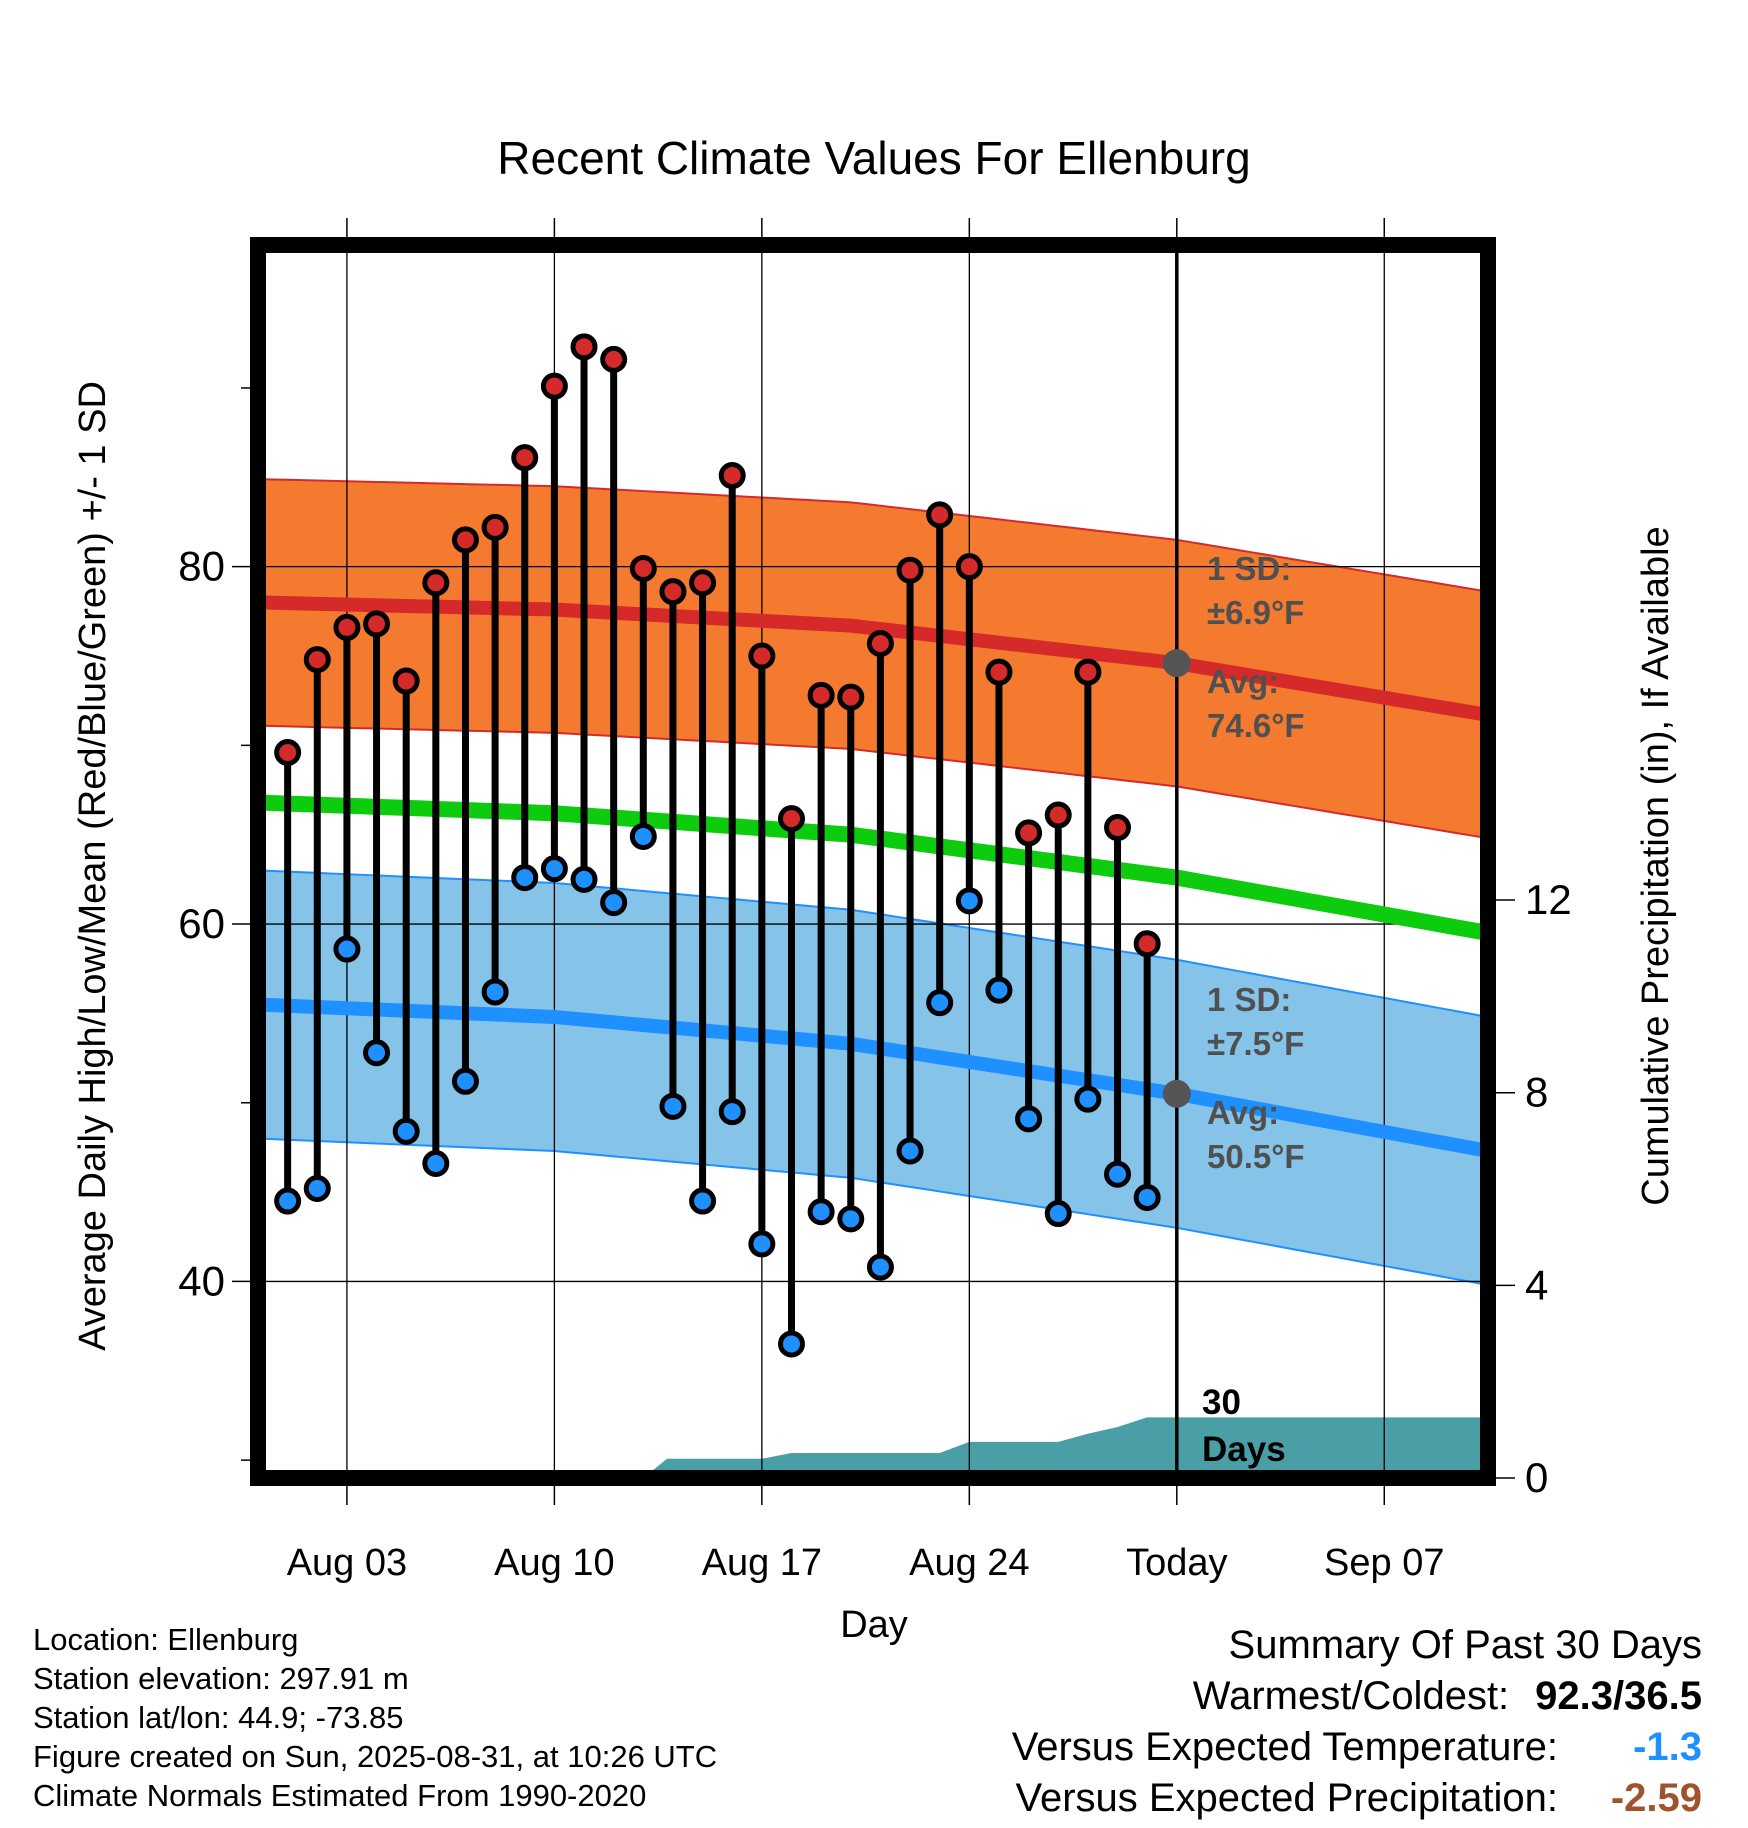 This screenshot has height=1828, width=1748. Describe the element at coordinates (1286, 1798) in the screenshot. I see `precip-label: Versus Expected Precipitation:` at that location.